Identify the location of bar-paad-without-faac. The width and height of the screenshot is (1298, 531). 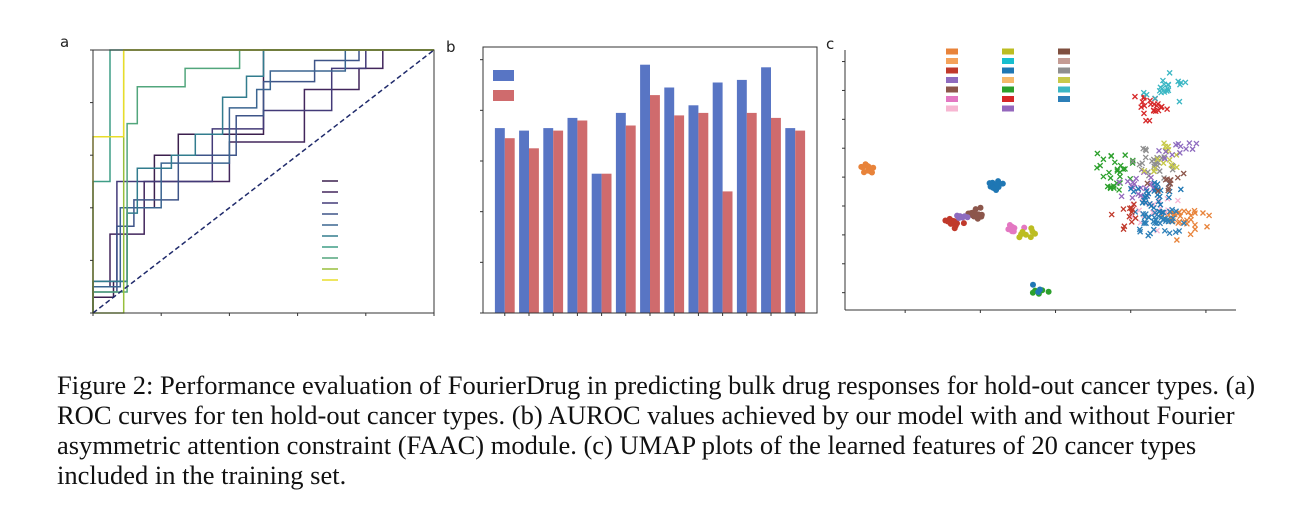
(679, 214).